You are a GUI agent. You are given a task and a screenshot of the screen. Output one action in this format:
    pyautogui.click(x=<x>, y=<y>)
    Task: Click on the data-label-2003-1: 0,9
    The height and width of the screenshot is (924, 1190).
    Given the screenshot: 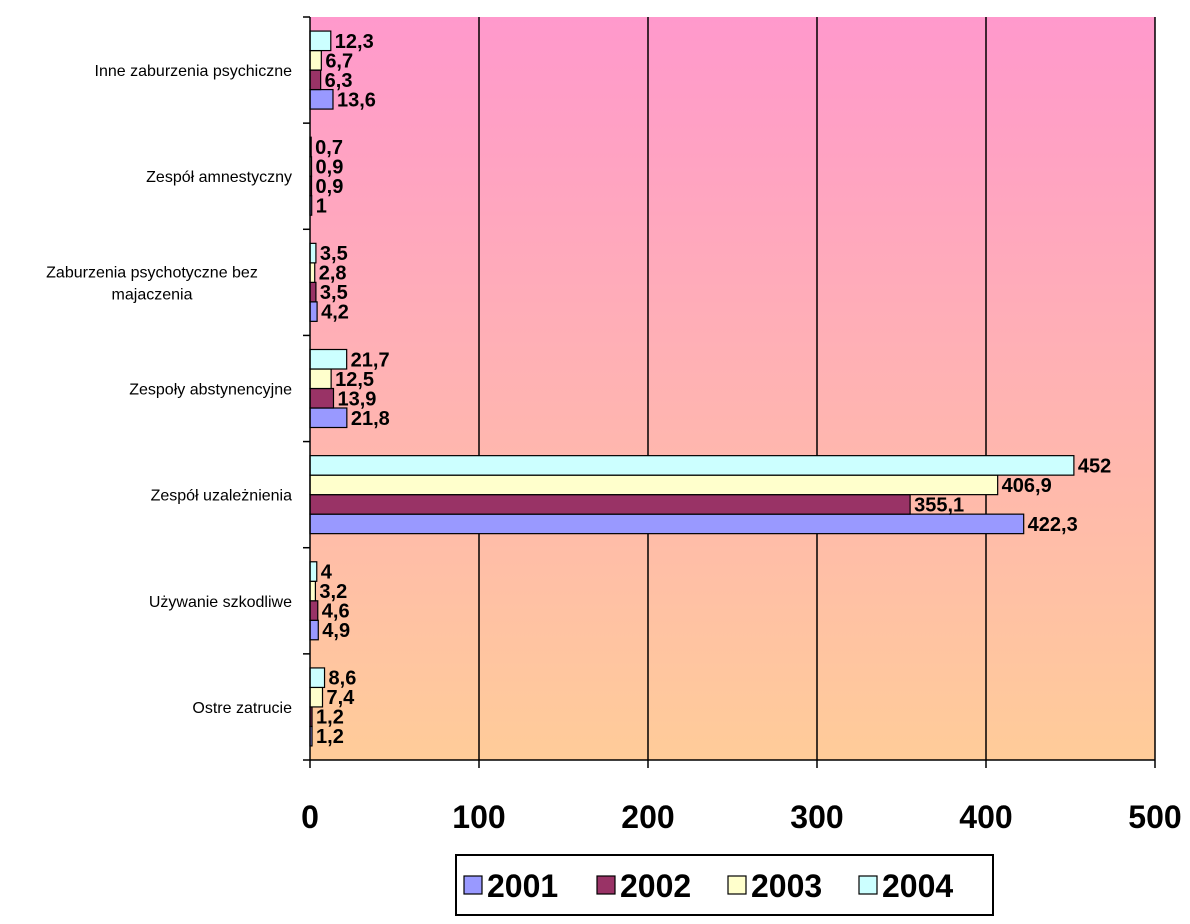 What is the action you would take?
    pyautogui.click(x=330, y=167)
    